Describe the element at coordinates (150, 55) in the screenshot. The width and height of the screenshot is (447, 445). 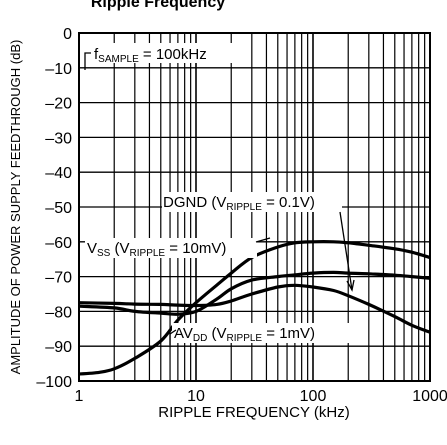
I see `annotation-fsample: fSAMPLE = 100kHz` at that location.